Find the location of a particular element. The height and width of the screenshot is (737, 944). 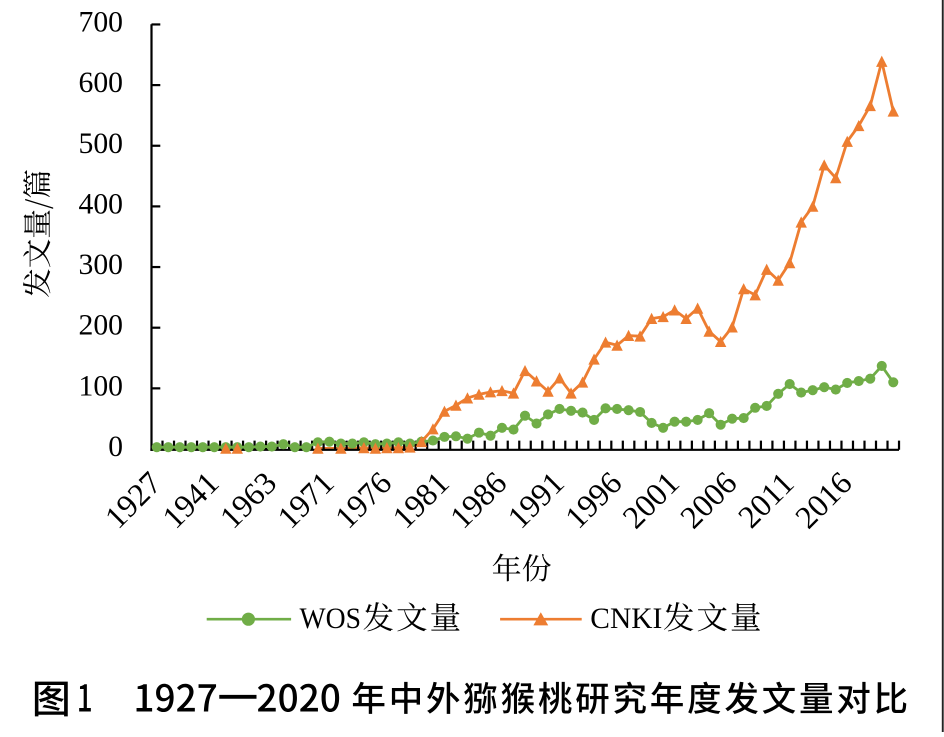

svg-text: 300 is located at coordinates (101, 265).